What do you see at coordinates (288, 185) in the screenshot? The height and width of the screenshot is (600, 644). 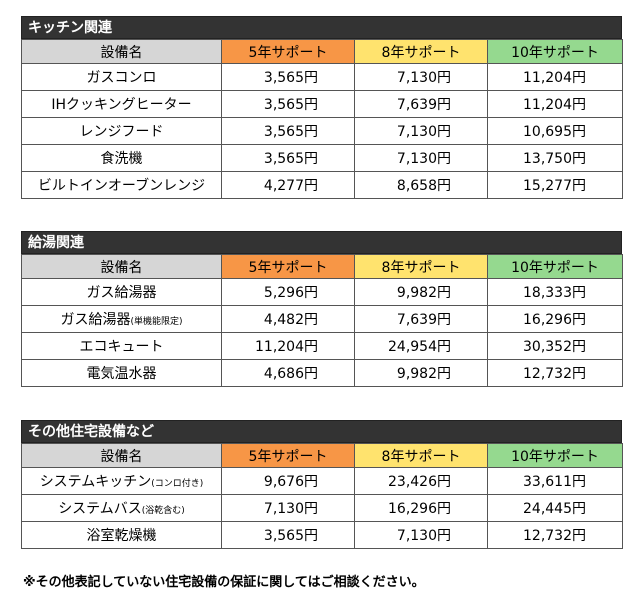 I see `price-5-year: 4,277円` at bounding box center [288, 185].